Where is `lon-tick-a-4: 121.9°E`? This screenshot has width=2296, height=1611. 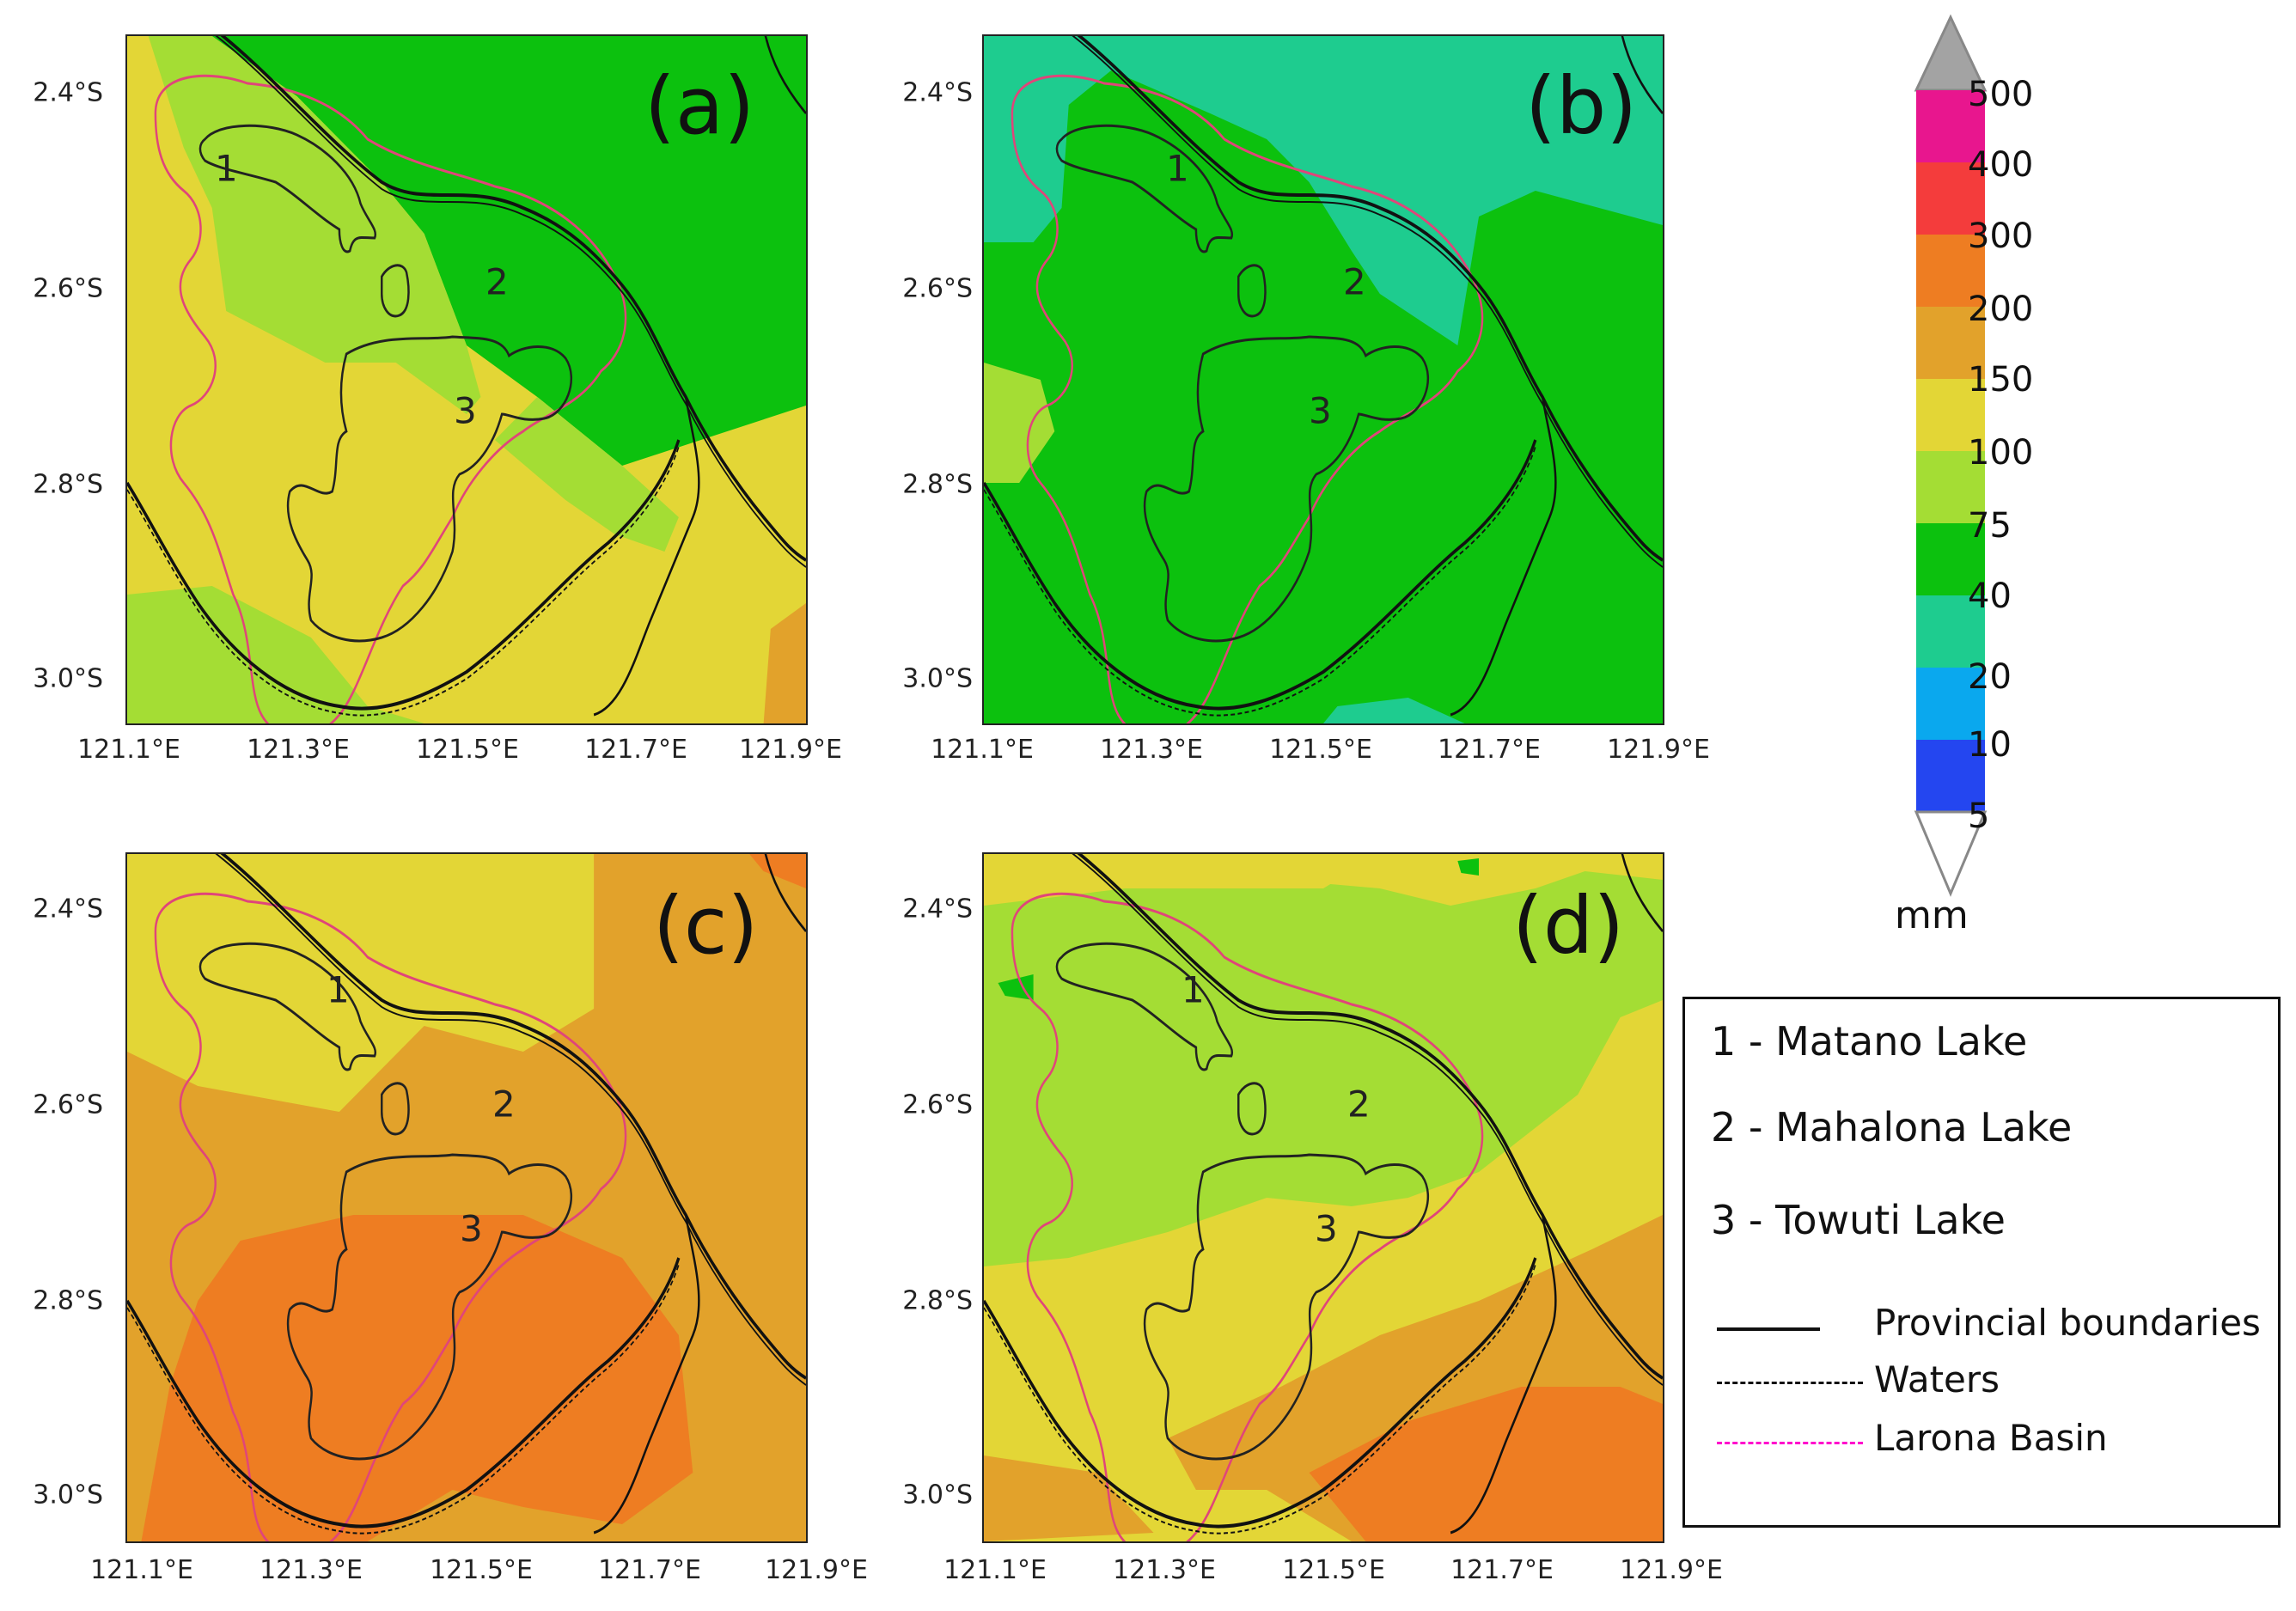
lon-tick-a-4: 121.9°E is located at coordinates (790, 750).